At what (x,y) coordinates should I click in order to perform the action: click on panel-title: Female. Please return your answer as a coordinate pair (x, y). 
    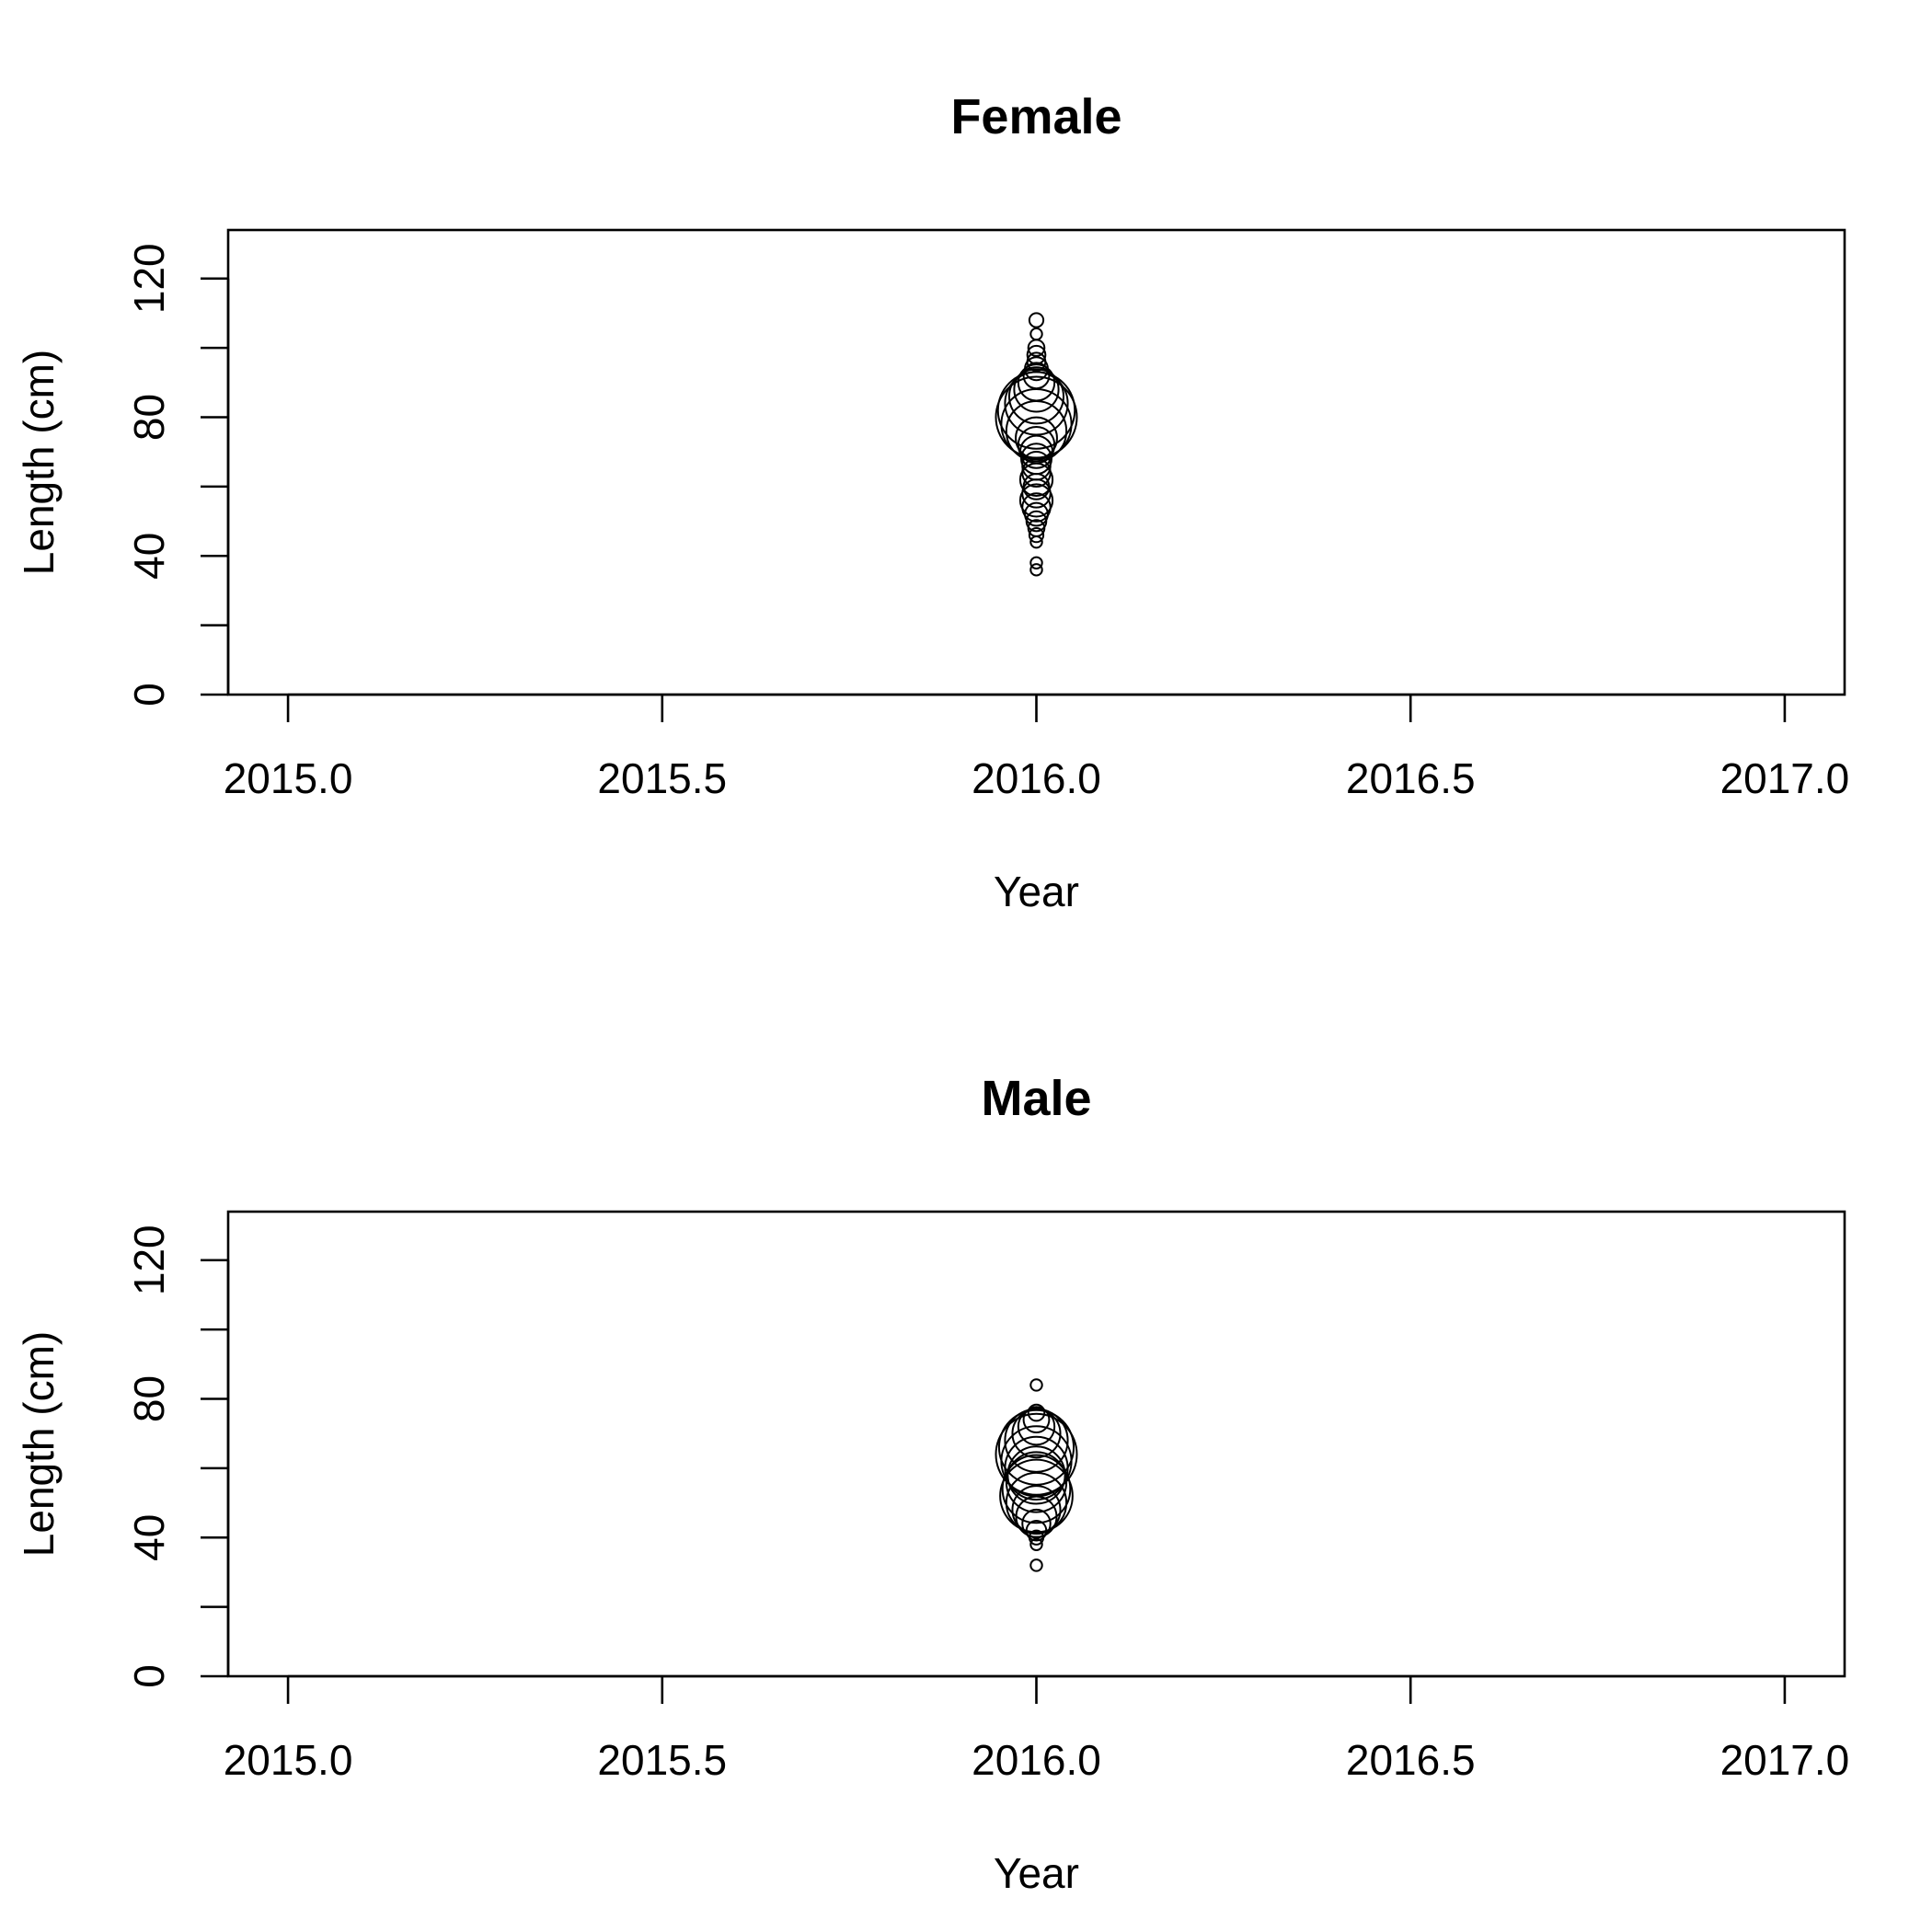
    Looking at the image, I should click on (1035, 116).